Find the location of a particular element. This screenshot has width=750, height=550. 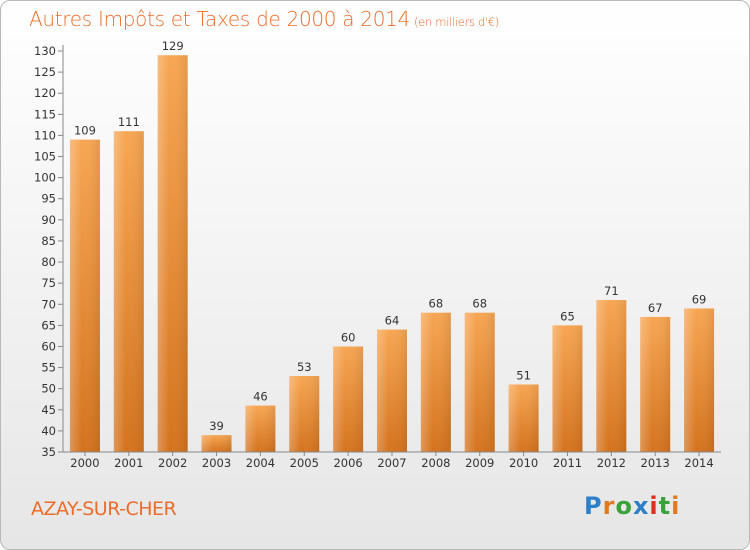

bar-value-label: 51 is located at coordinates (523, 375).